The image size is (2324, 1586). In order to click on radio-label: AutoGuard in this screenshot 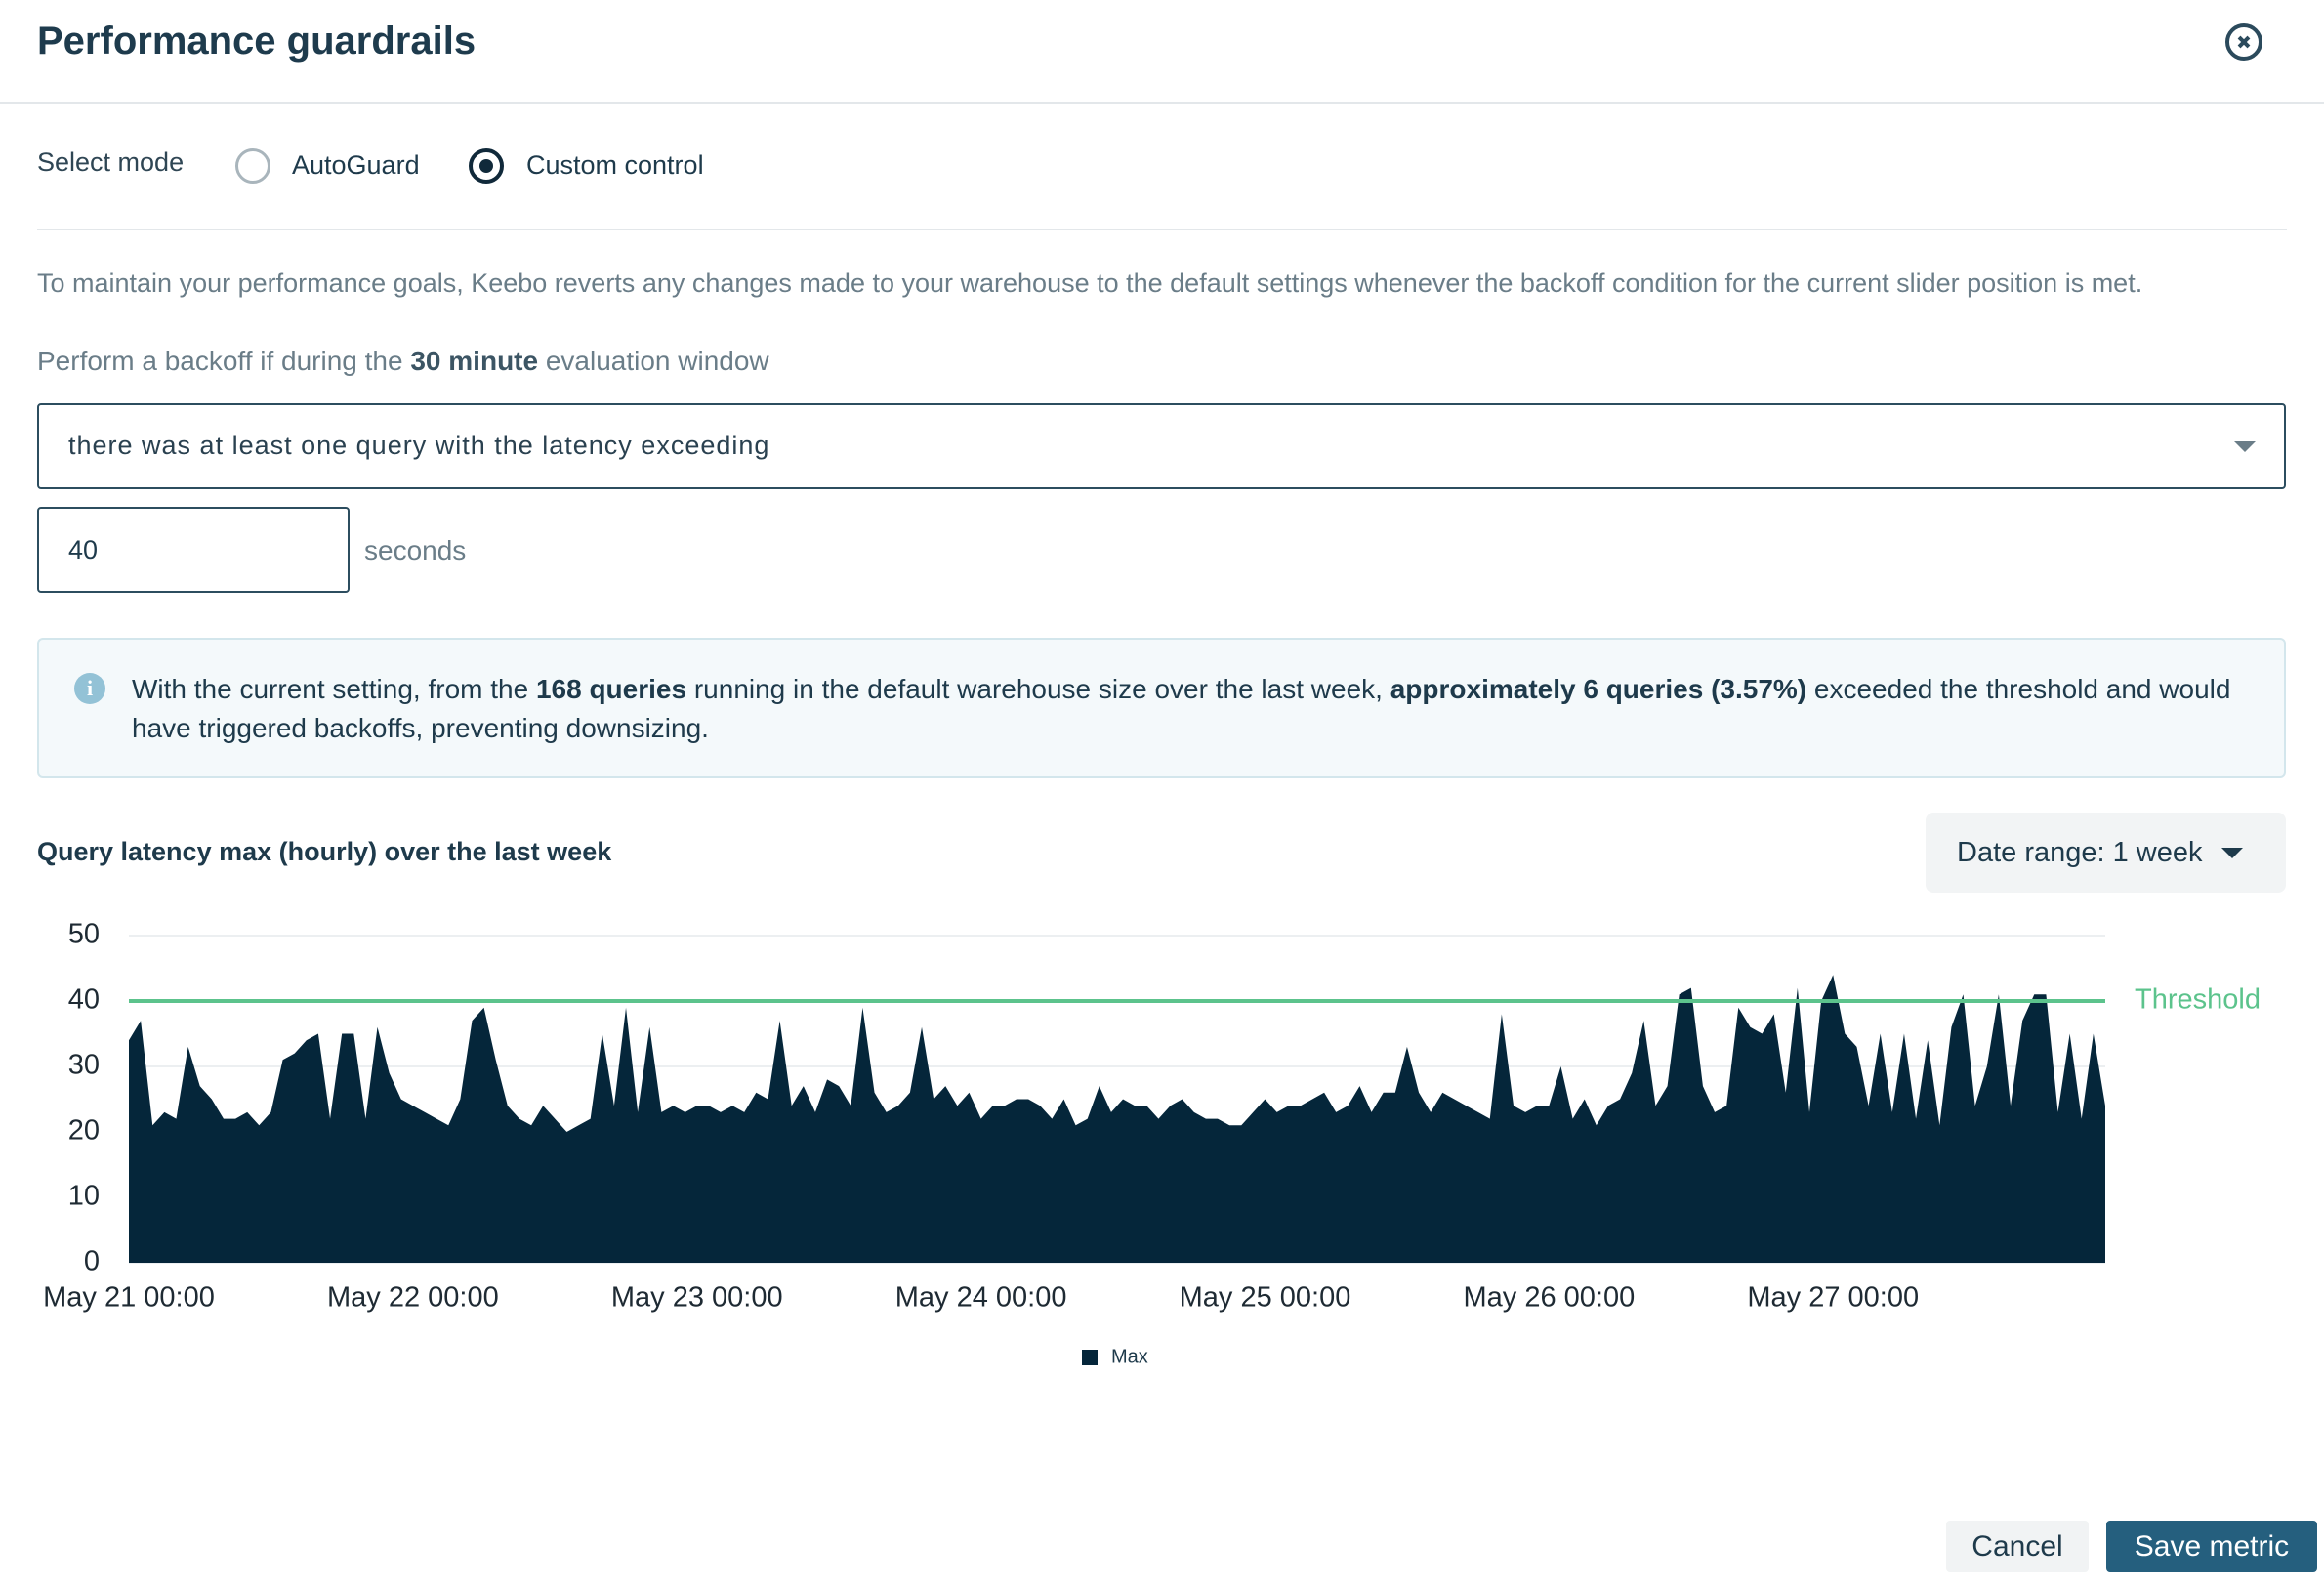, I will do `click(356, 165)`.